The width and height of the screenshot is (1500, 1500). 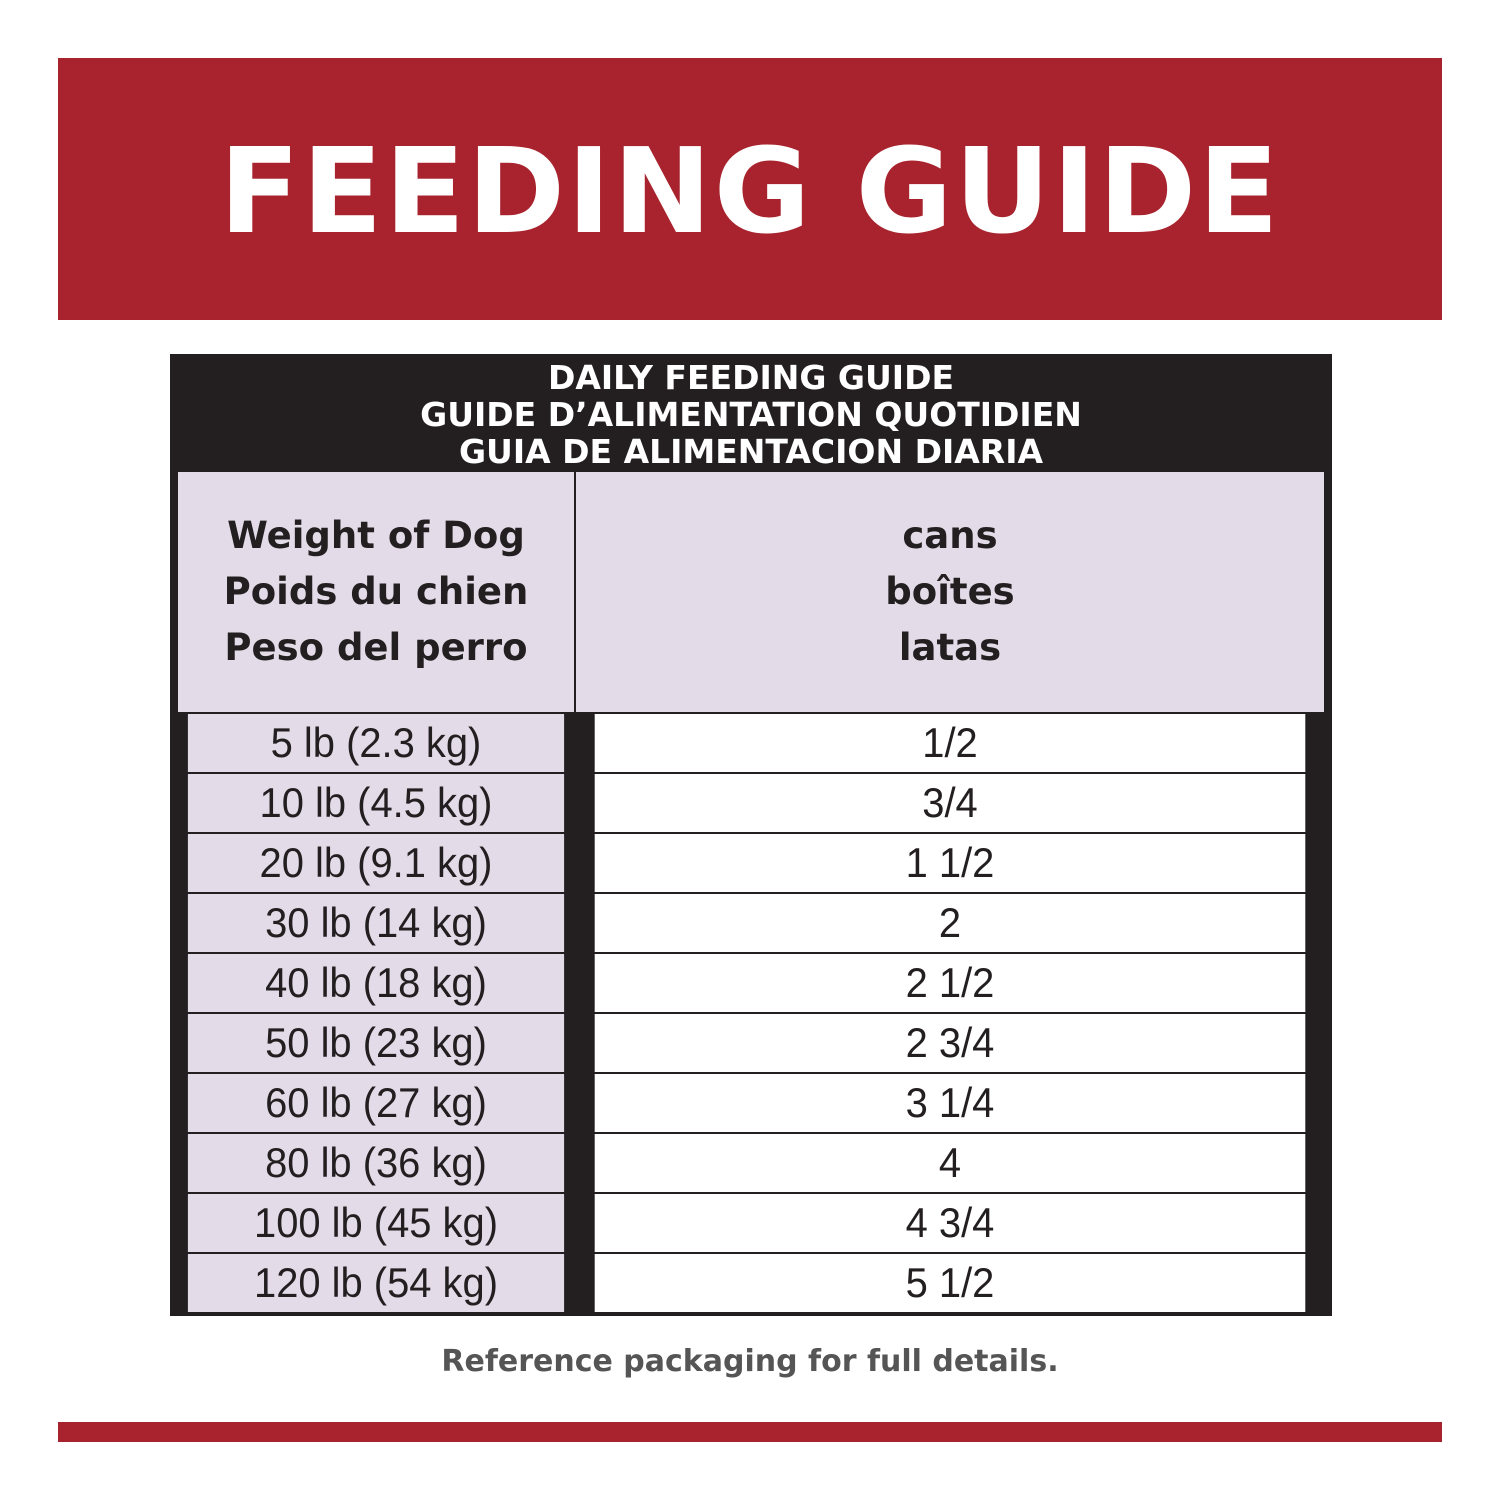 I want to click on cans-cell: 2 3/4, so click(x=950, y=1043).